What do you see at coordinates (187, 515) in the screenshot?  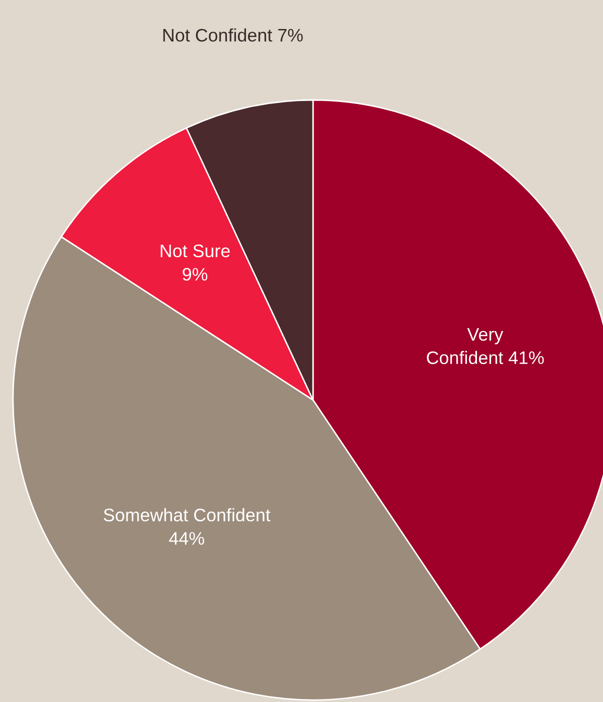 I see `slice-label: Somewhat Confident` at bounding box center [187, 515].